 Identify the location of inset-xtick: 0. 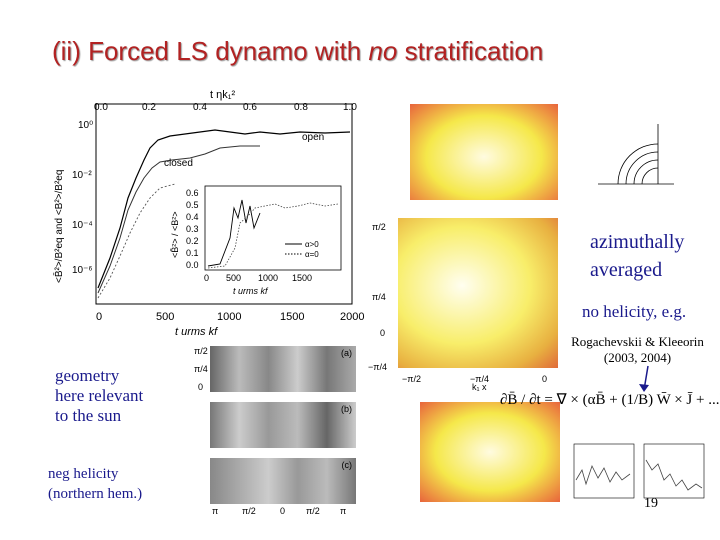
(206, 278).